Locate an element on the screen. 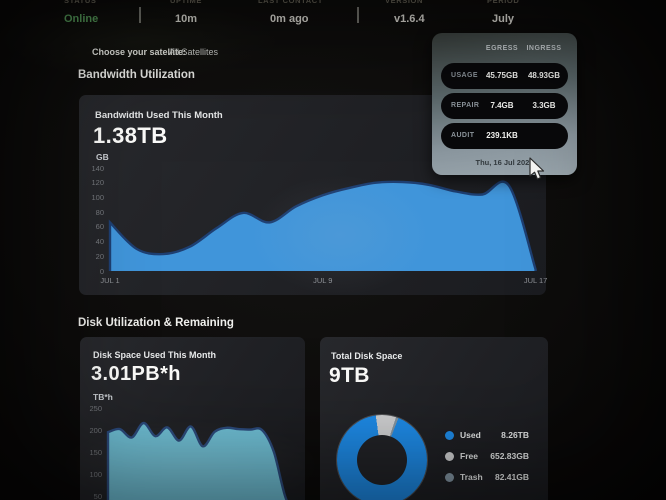 This screenshot has height=500, width=666. bandwidth-unit-label: GB is located at coordinates (102, 157).